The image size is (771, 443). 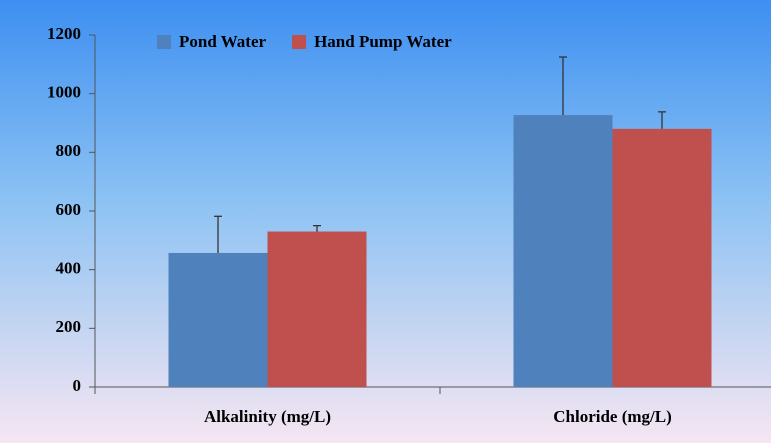 What do you see at coordinates (267, 416) in the screenshot?
I see `x-tick-label: Alkalinity (mg/L)` at bounding box center [267, 416].